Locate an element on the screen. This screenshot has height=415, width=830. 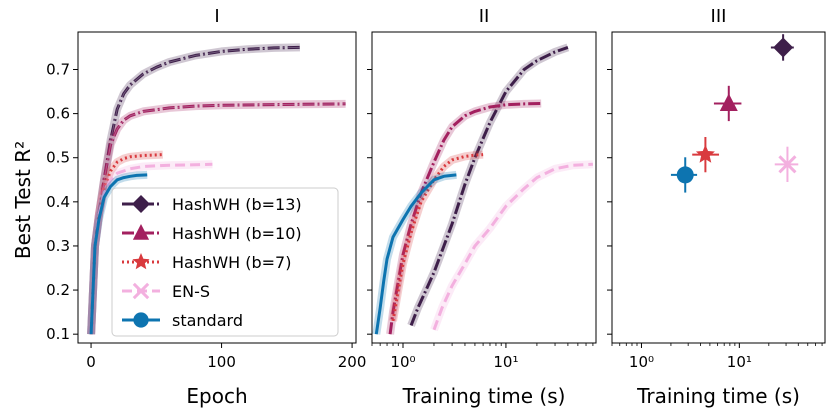
y-tick-label: 0.7 is located at coordinates (58, 69).